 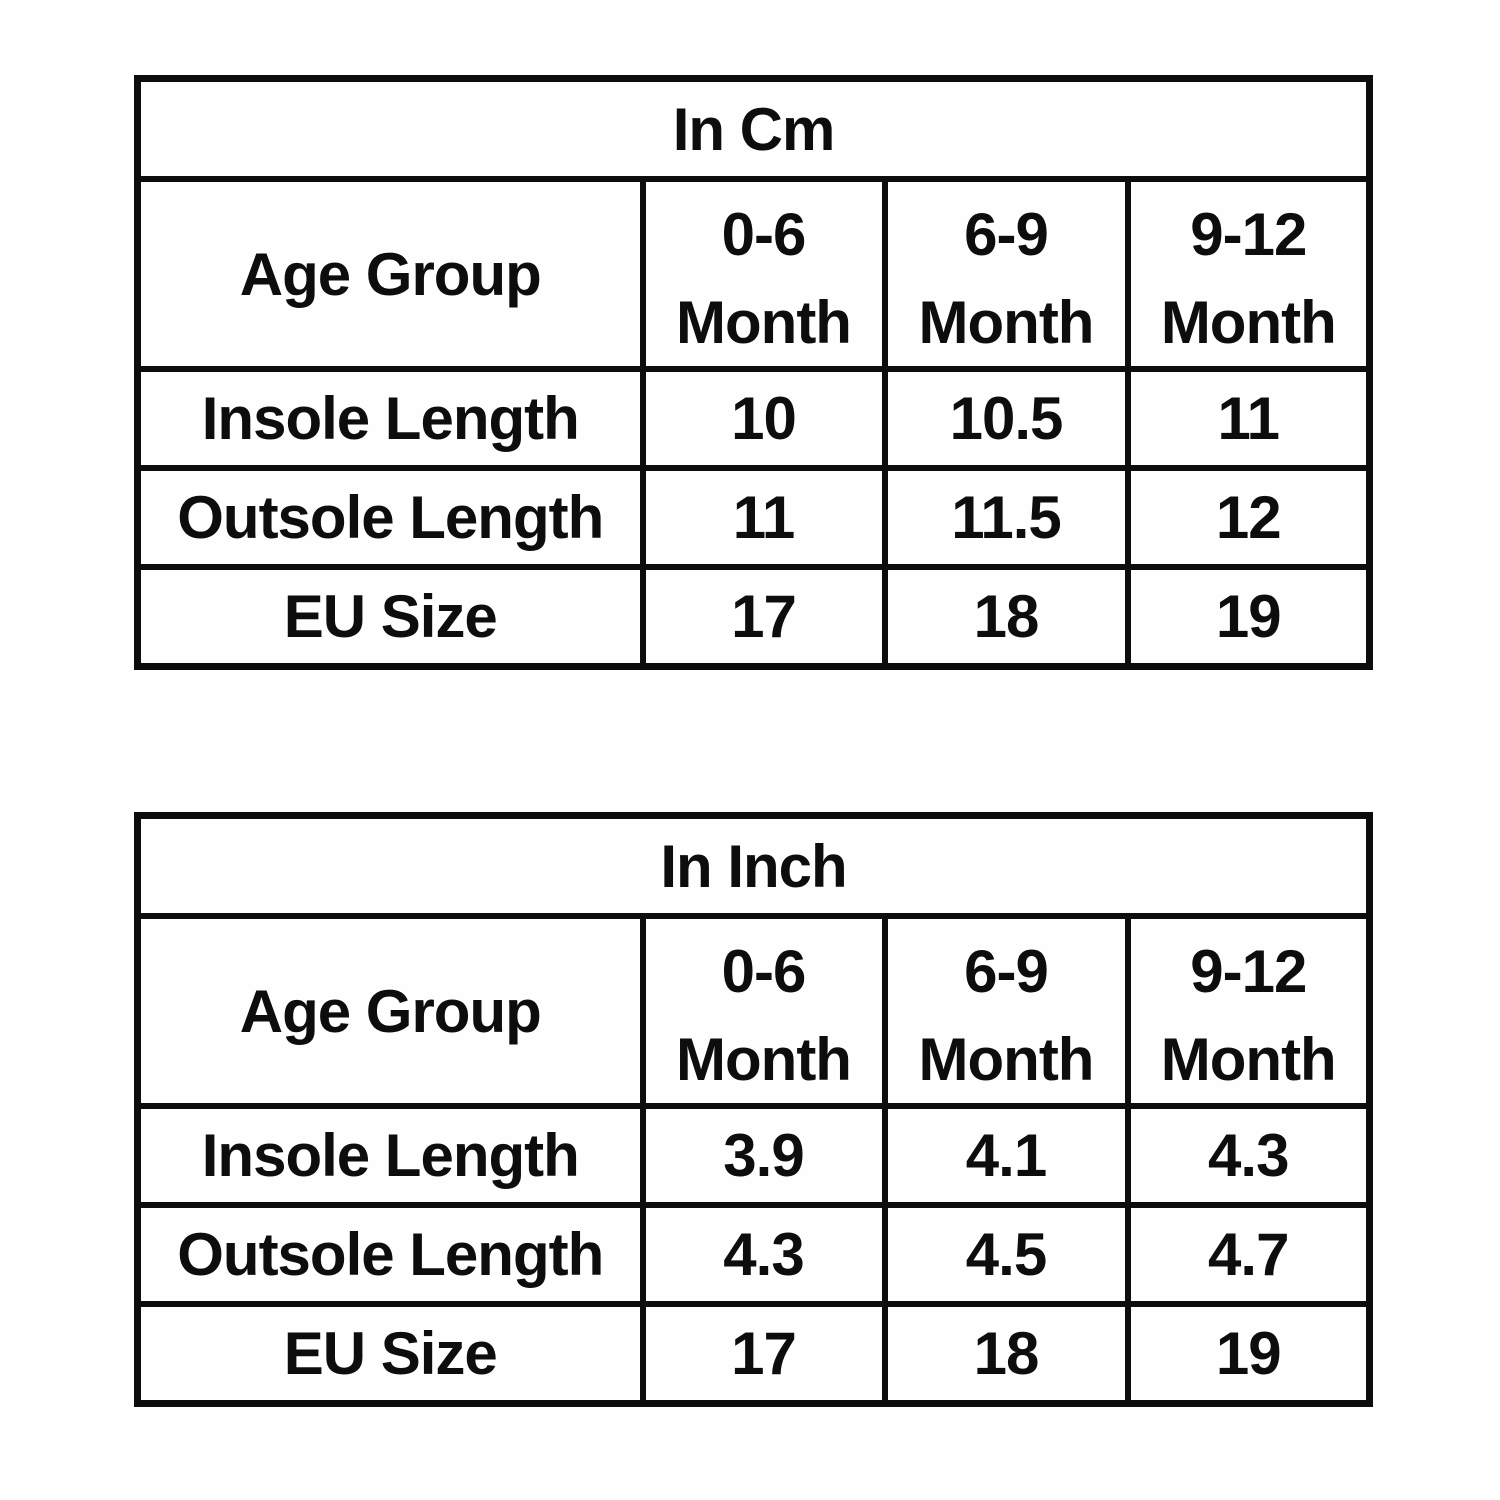 I want to click on cell-value: 4.5, so click(x=1006, y=1254).